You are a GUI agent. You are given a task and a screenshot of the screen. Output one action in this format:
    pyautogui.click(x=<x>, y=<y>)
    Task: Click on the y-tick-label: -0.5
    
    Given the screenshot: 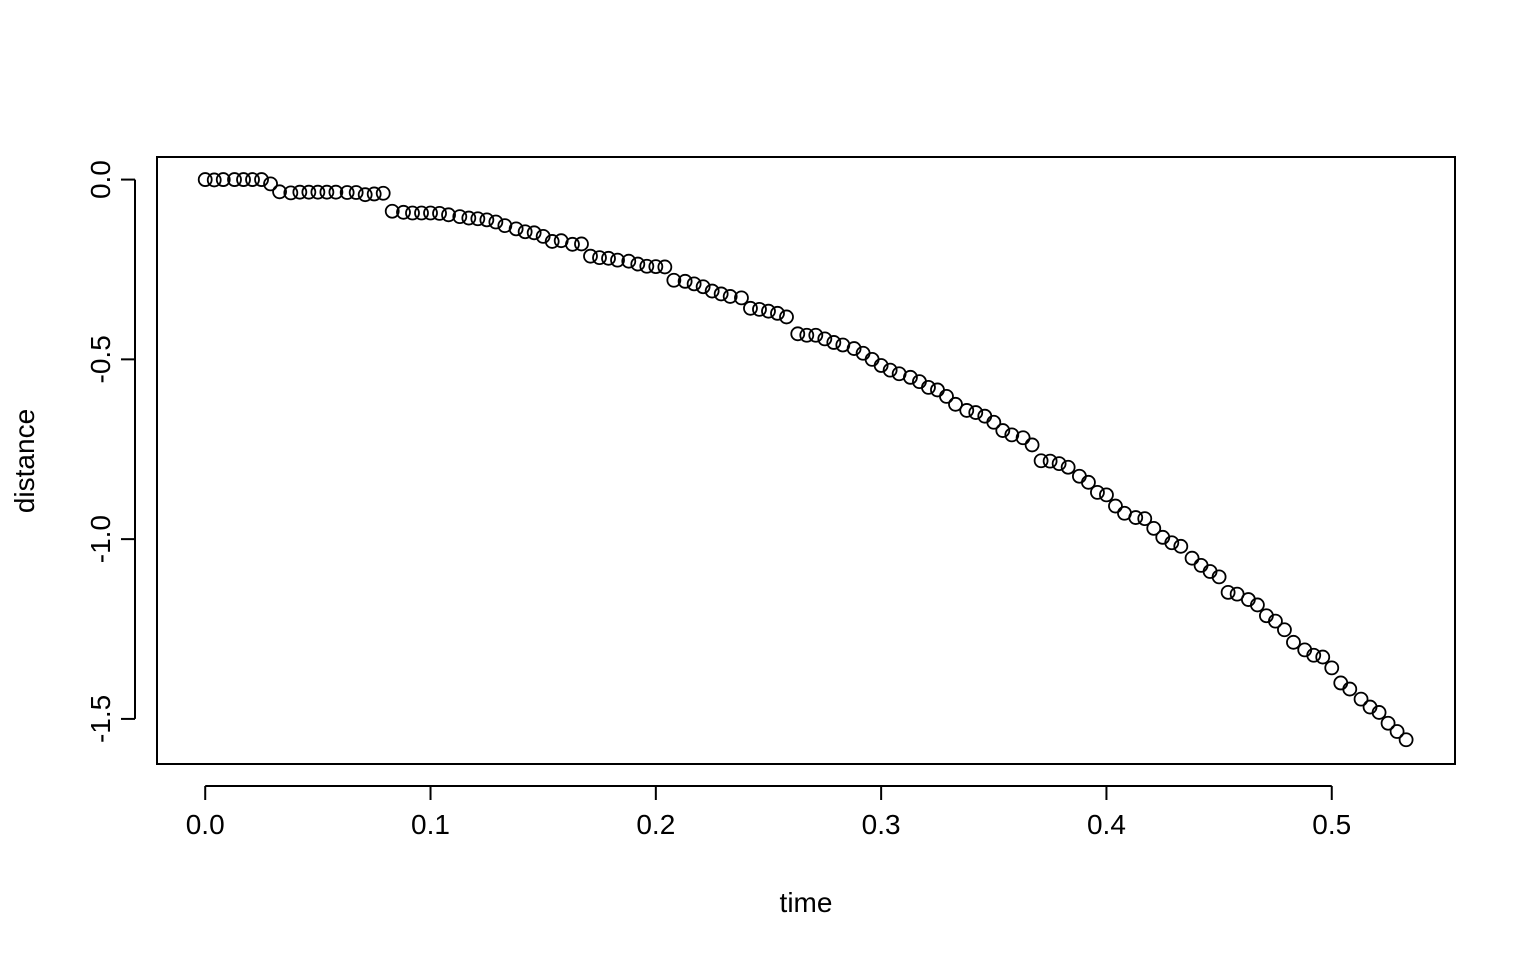 What is the action you would take?
    pyautogui.click(x=100, y=359)
    